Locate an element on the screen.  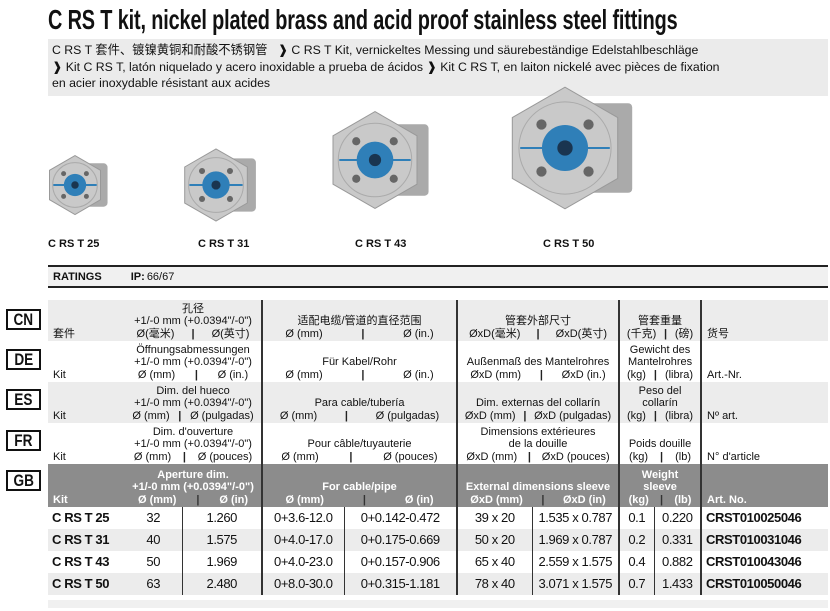
cable-title: 适配电缆/管道的直径范围 is located at coordinates (359, 321).